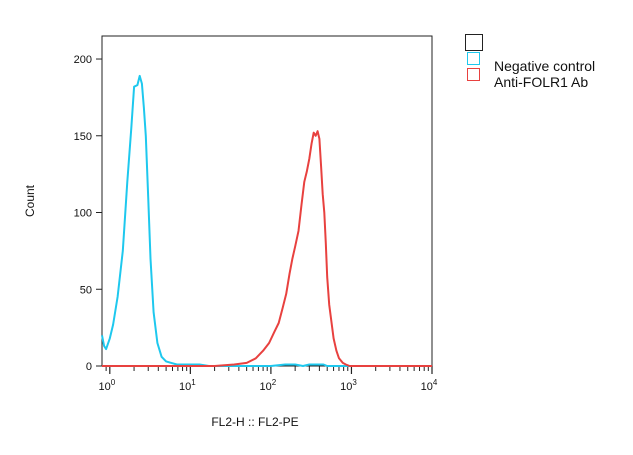 The width and height of the screenshot is (633, 455). Describe the element at coordinates (83, 60) in the screenshot. I see `y-tick-label-4: 200` at that location.